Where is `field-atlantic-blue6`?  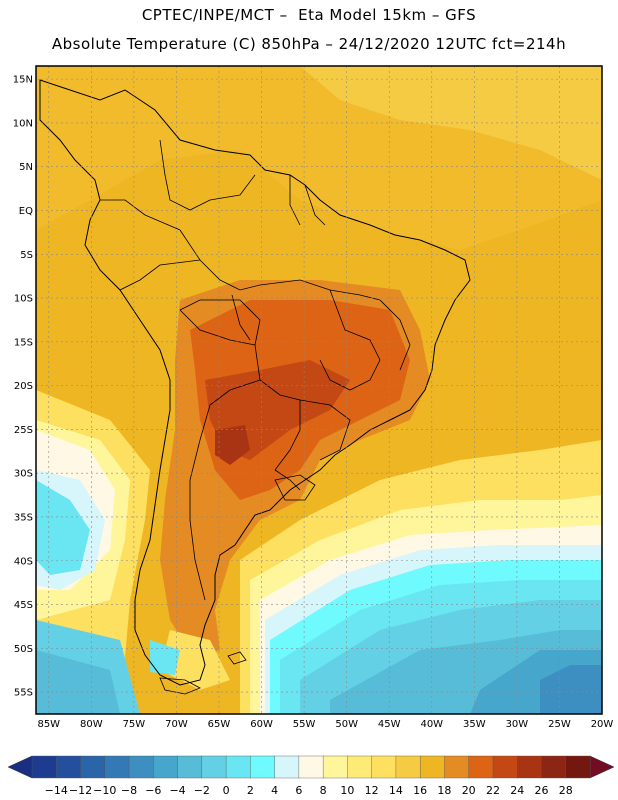 field-atlantic-blue6 is located at coordinates (571, 689).